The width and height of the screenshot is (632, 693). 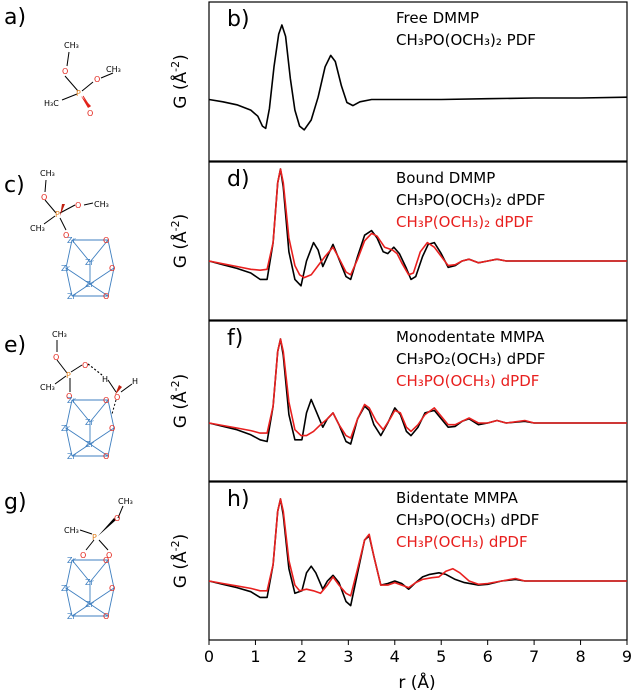 I want to click on chart-panel-label: h), so click(x=238, y=499).